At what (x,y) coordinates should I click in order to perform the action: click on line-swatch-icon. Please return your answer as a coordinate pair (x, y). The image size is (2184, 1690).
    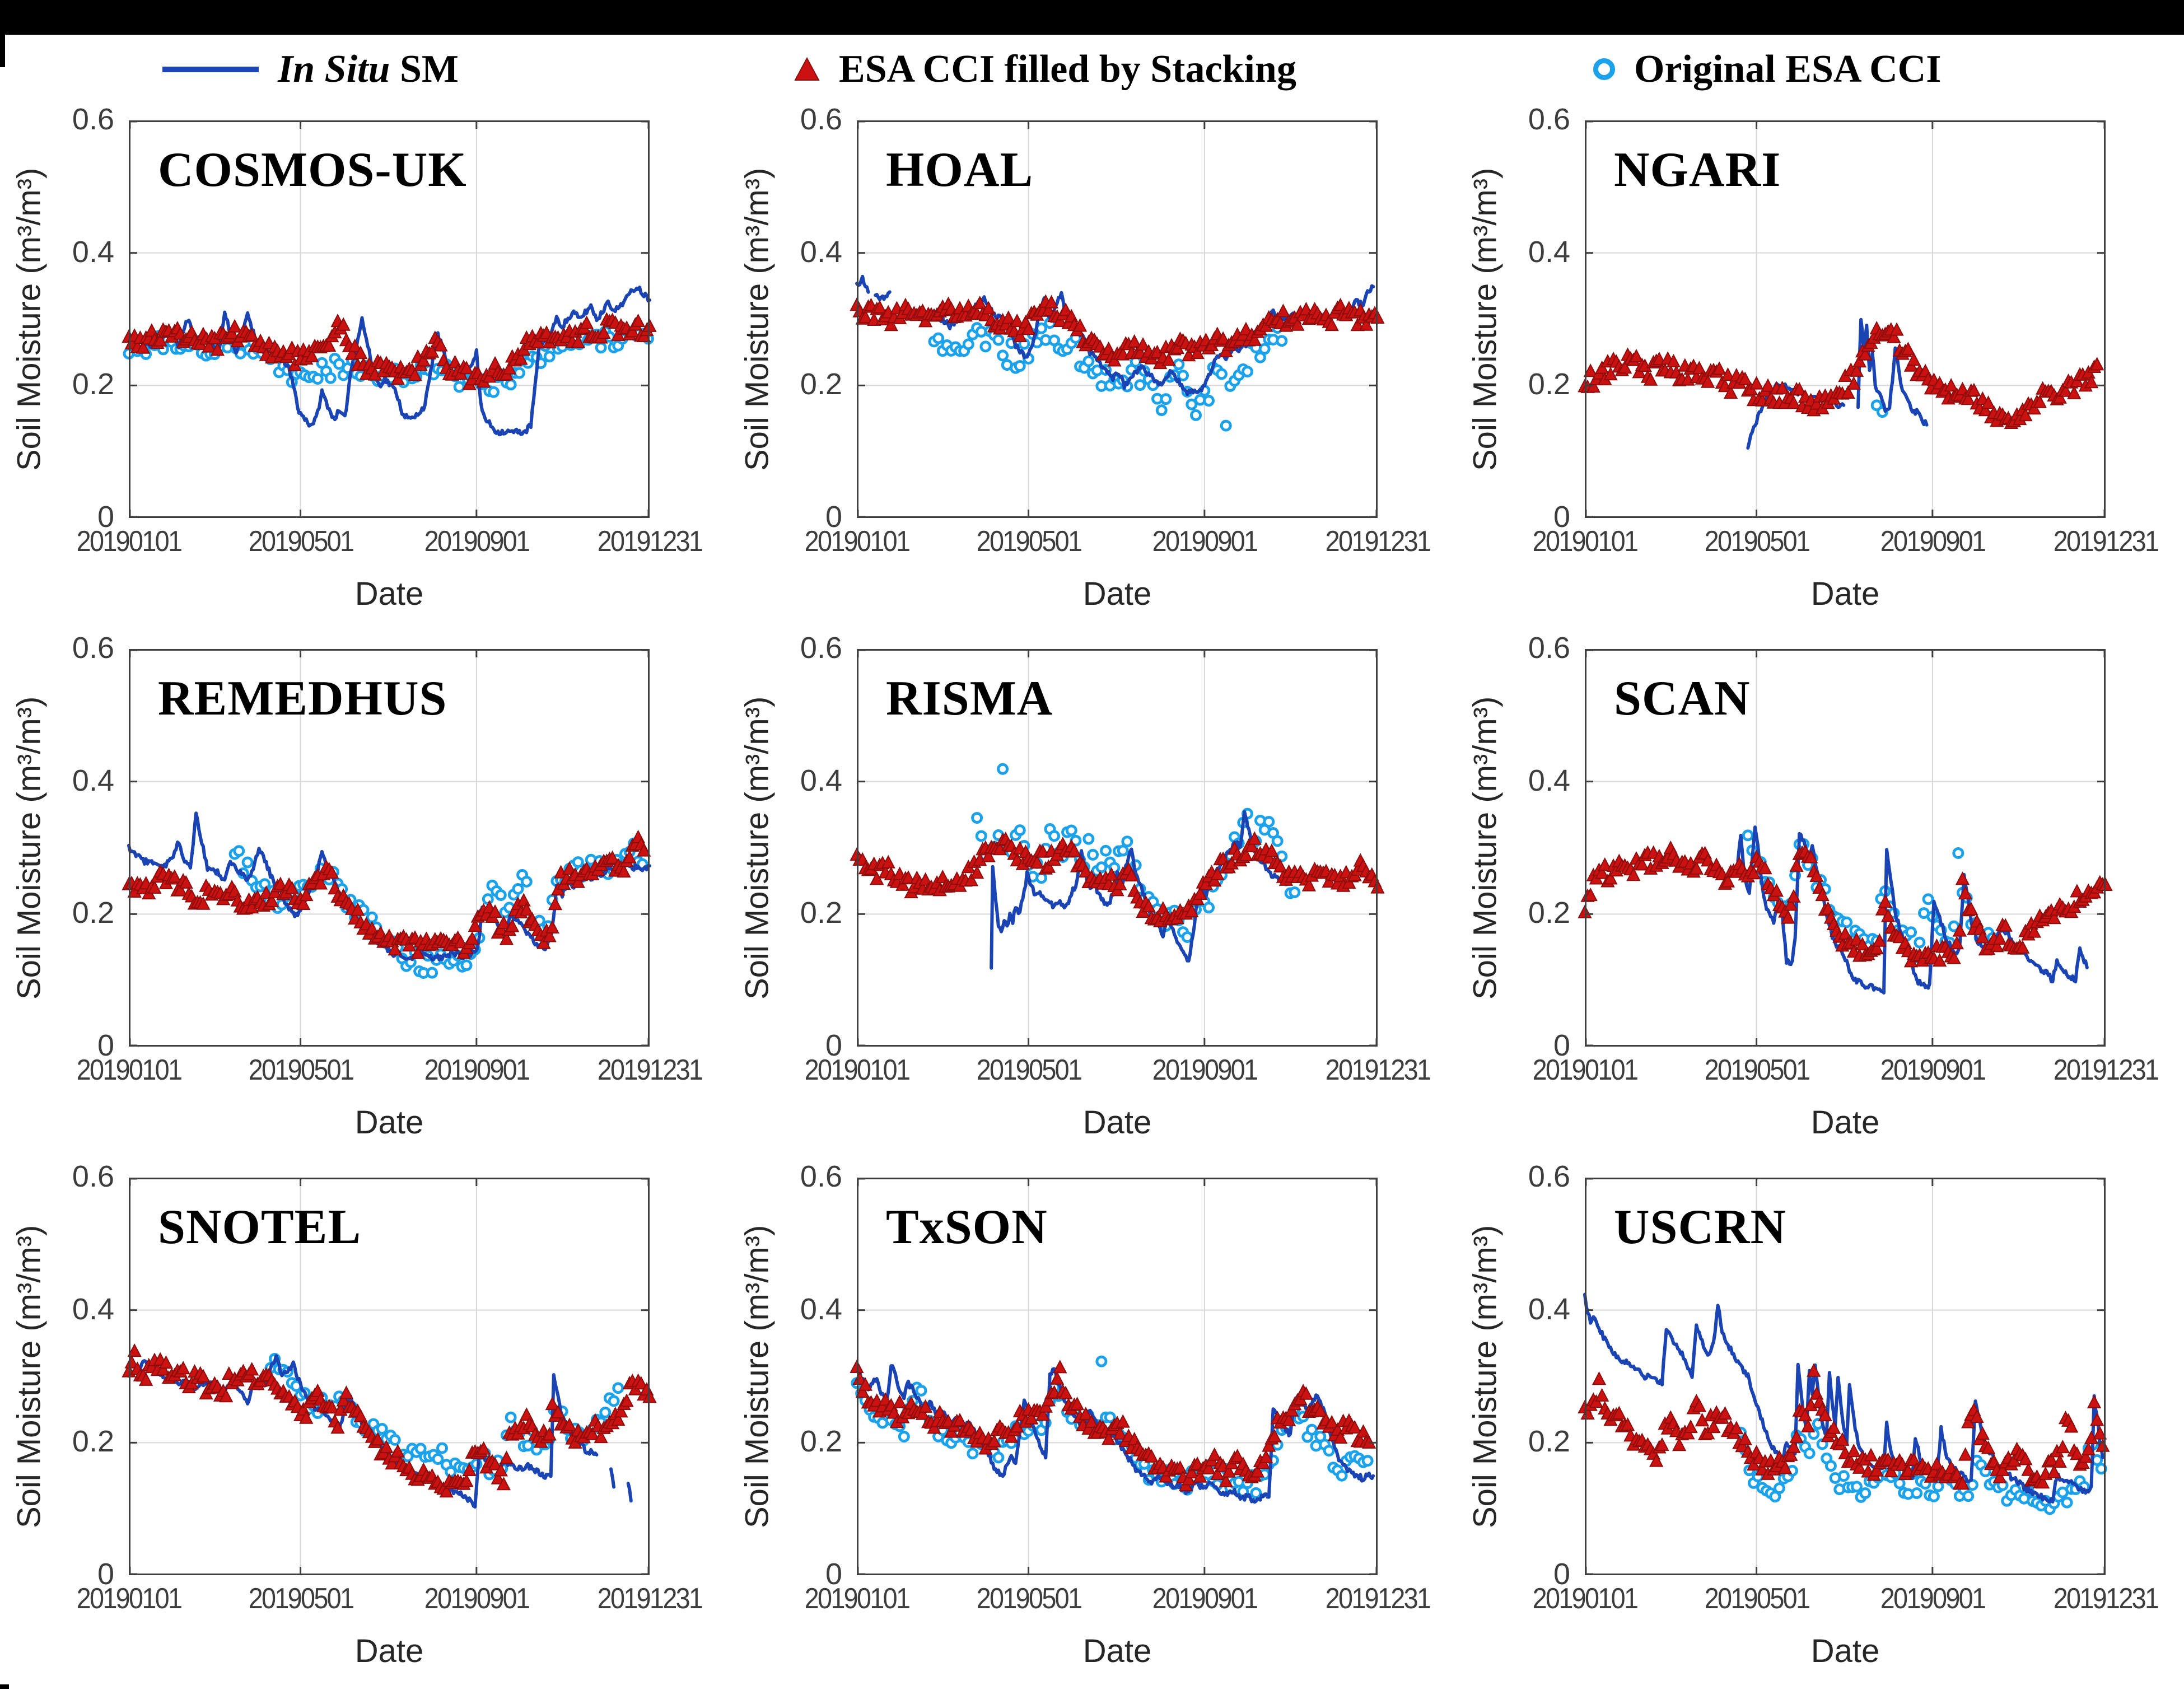
    Looking at the image, I should click on (211, 69).